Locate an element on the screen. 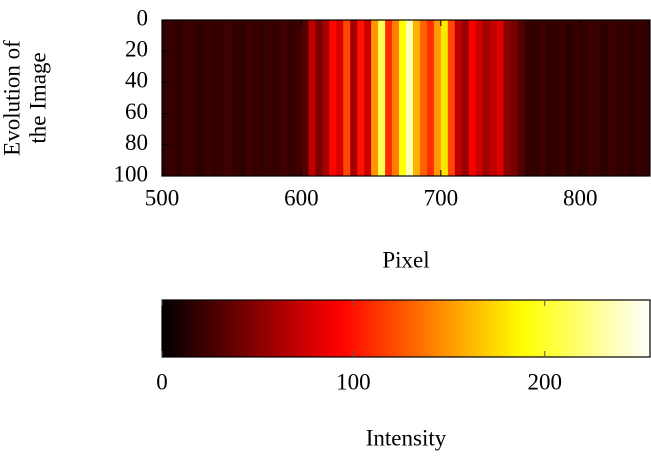  y-axis-label: Evolution of is located at coordinates (12, 98).